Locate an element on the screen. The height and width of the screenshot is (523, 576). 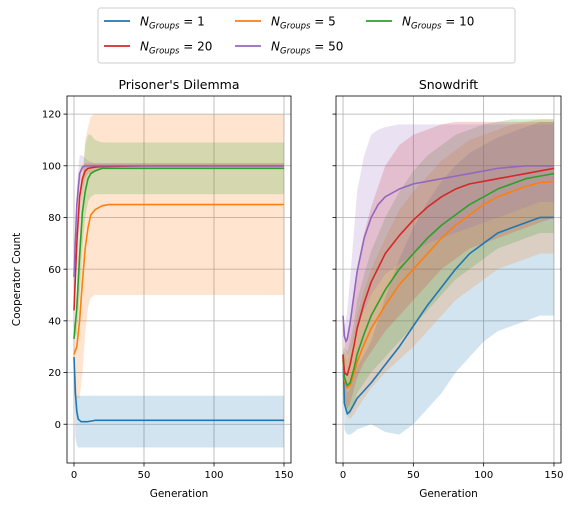
y-tick-label: 120 is located at coordinates (51, 115).